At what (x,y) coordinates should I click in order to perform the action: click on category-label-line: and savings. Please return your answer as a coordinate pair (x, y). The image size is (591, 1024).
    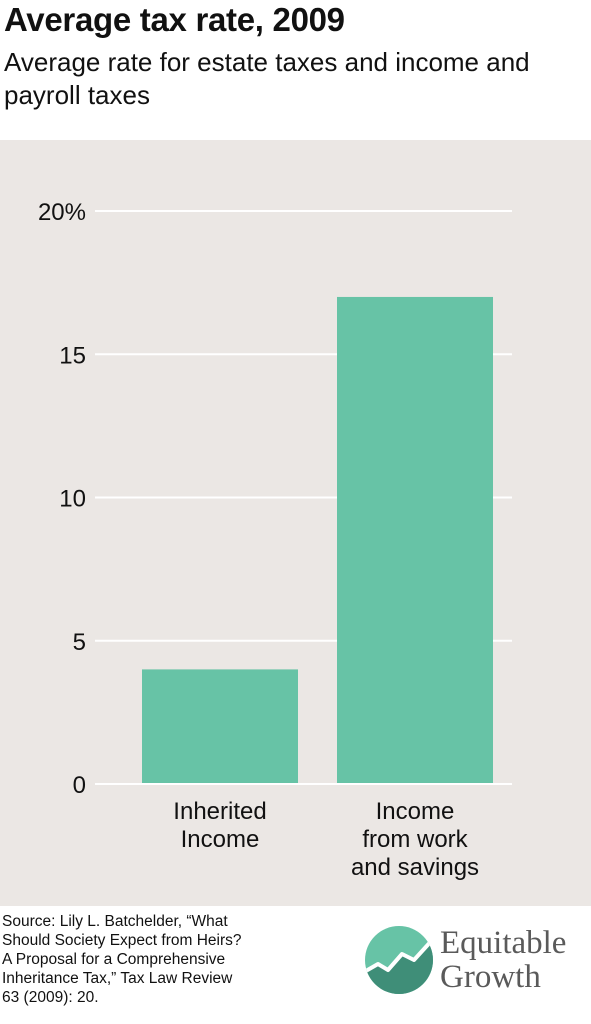
    Looking at the image, I should click on (415, 867).